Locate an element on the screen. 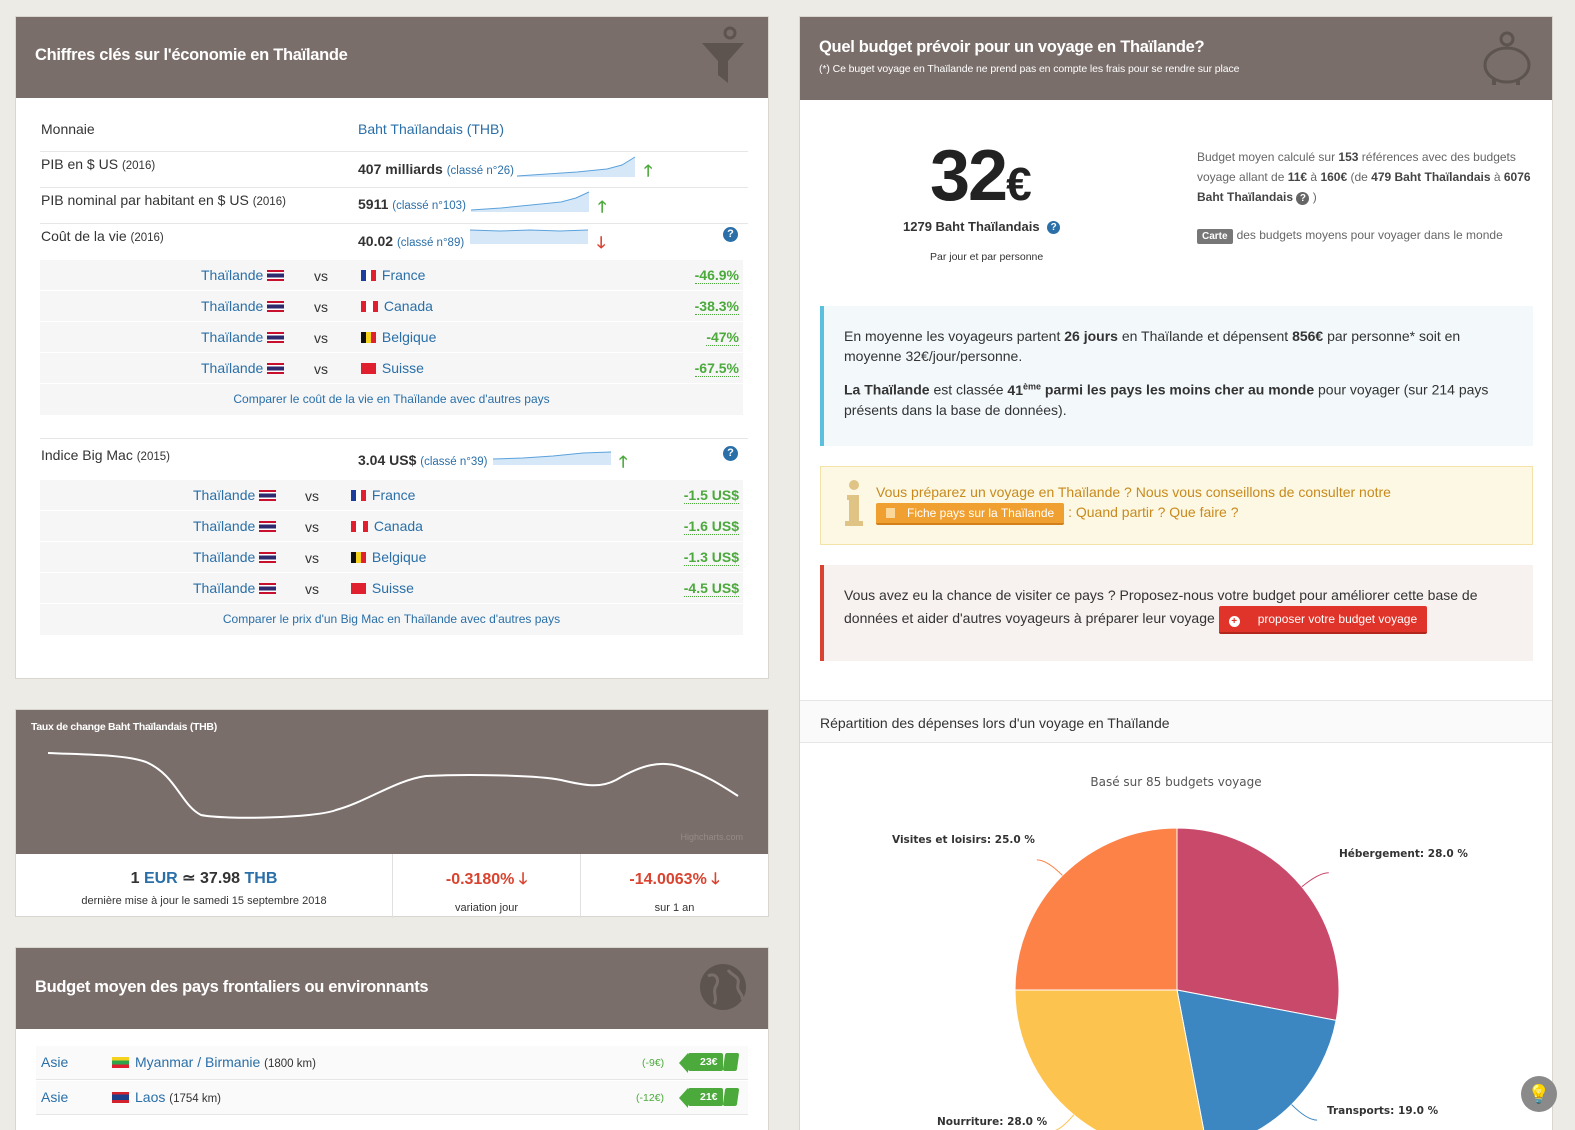 The image size is (1575, 1130). neighbour-name: Myanmar / Birmanie (1800 km) is located at coordinates (214, 1062).